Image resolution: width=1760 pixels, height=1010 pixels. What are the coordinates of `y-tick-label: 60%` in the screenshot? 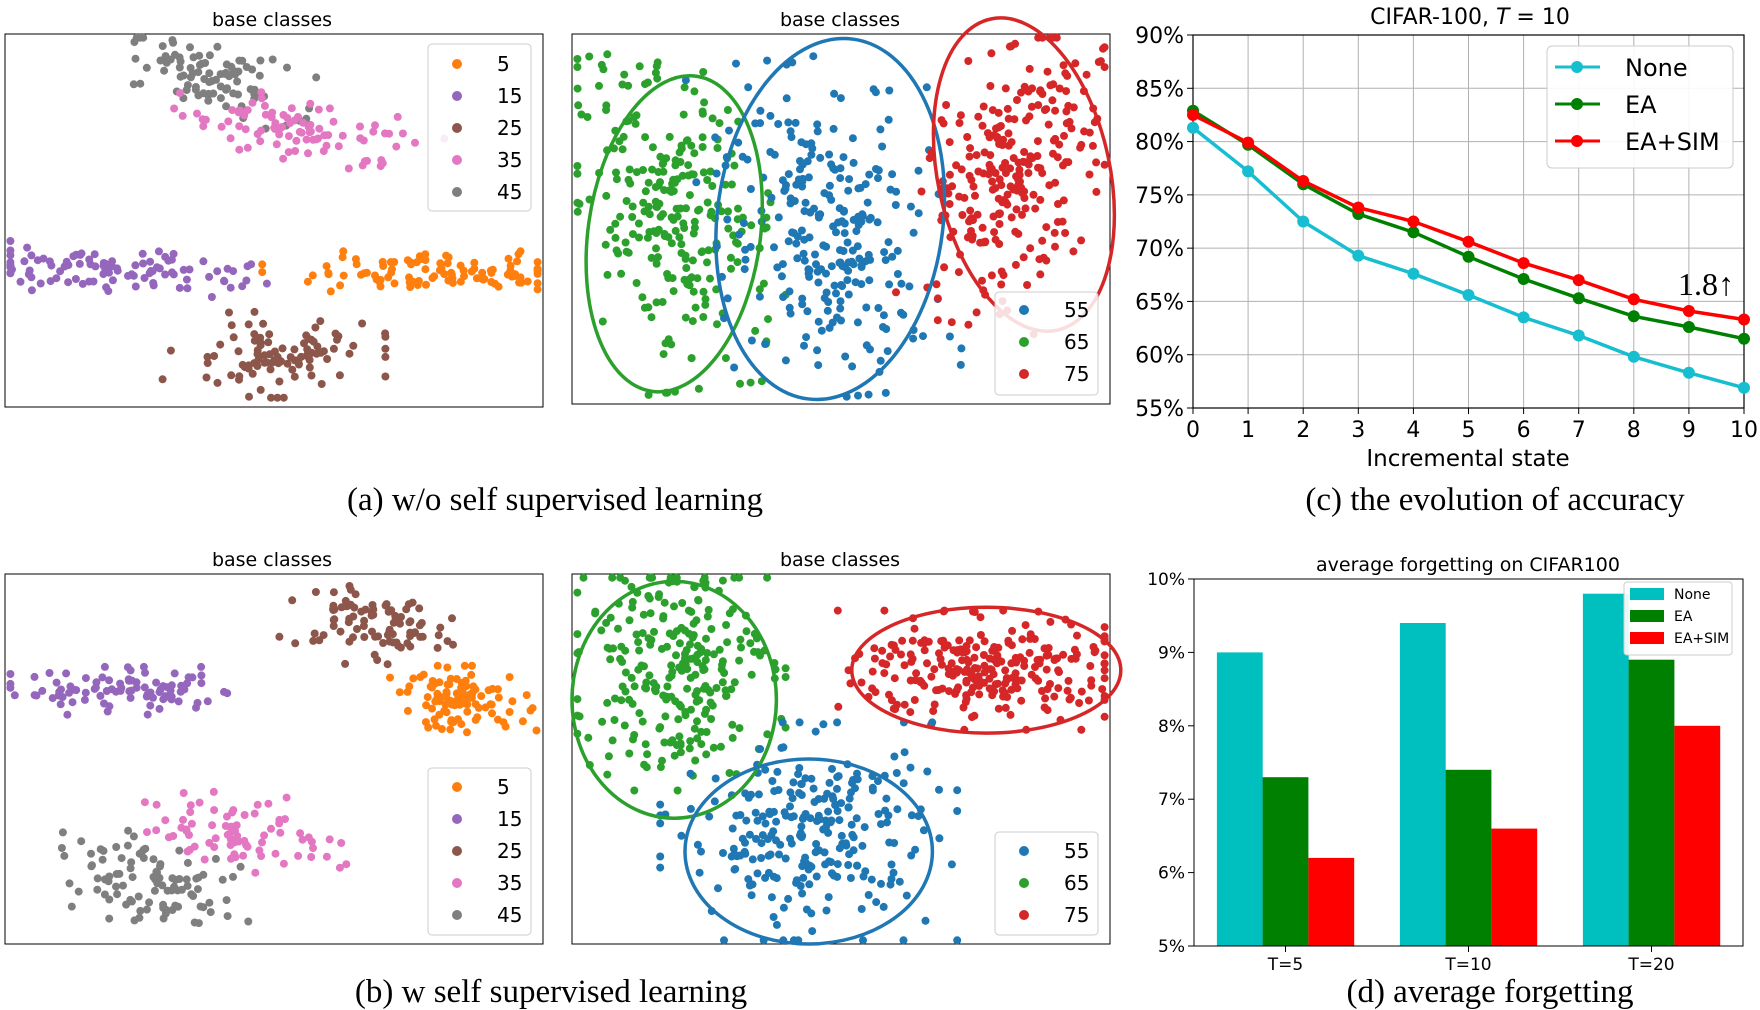 It's located at (1159, 356).